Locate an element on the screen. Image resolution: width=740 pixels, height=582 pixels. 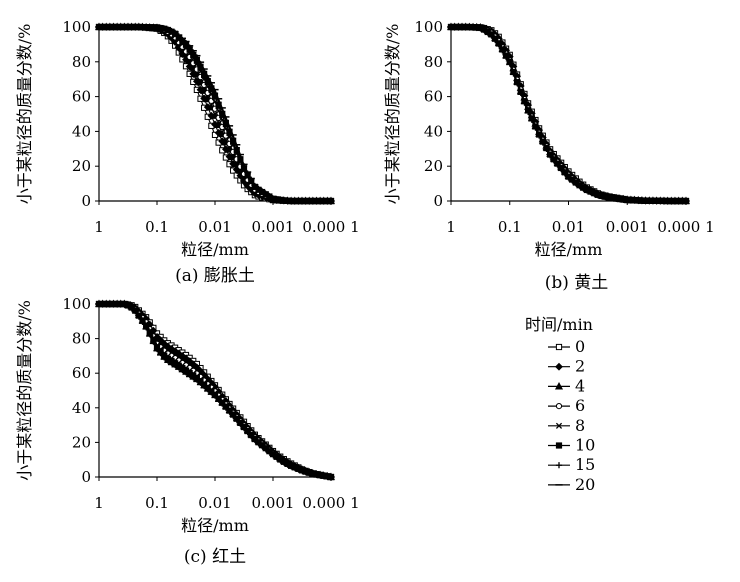
series-4-min is located at coordinates (215, 113).